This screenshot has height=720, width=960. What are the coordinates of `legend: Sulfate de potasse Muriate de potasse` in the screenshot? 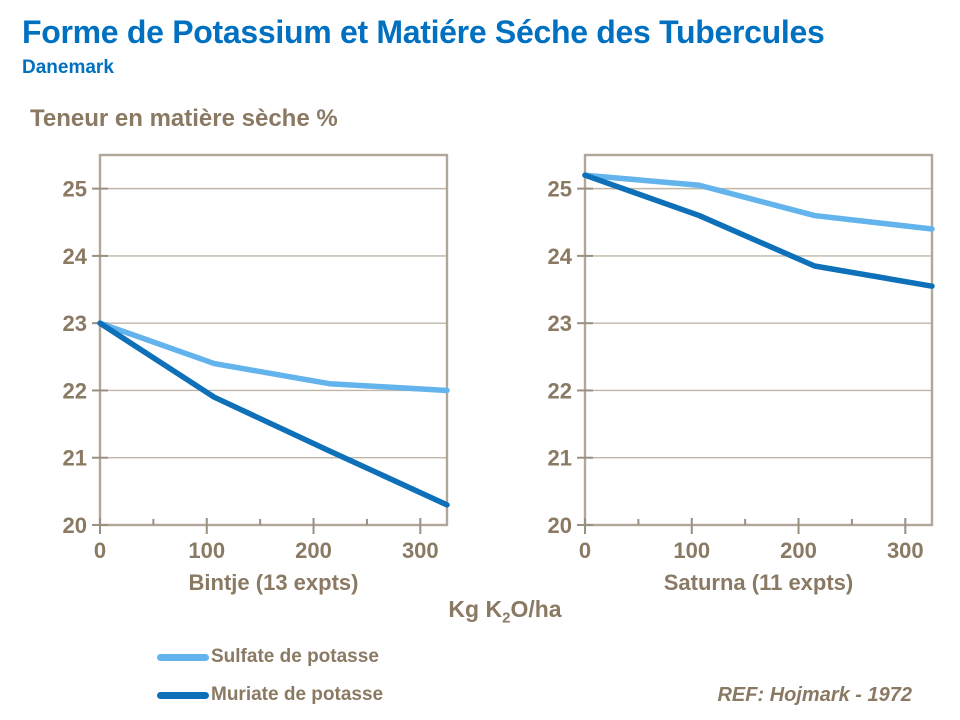 It's located at (270, 680).